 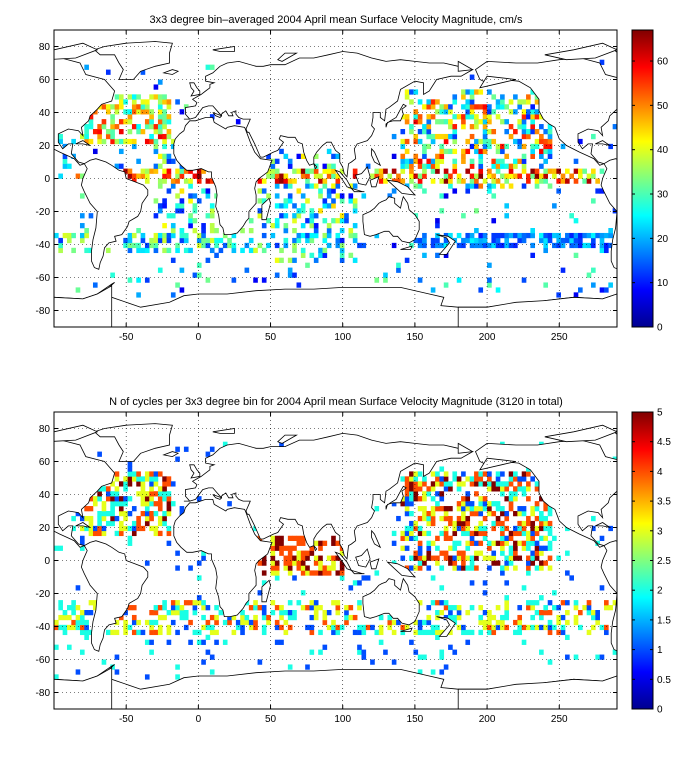 What do you see at coordinates (199, 337) in the screenshot?
I see `x-tick-label: 0` at bounding box center [199, 337].